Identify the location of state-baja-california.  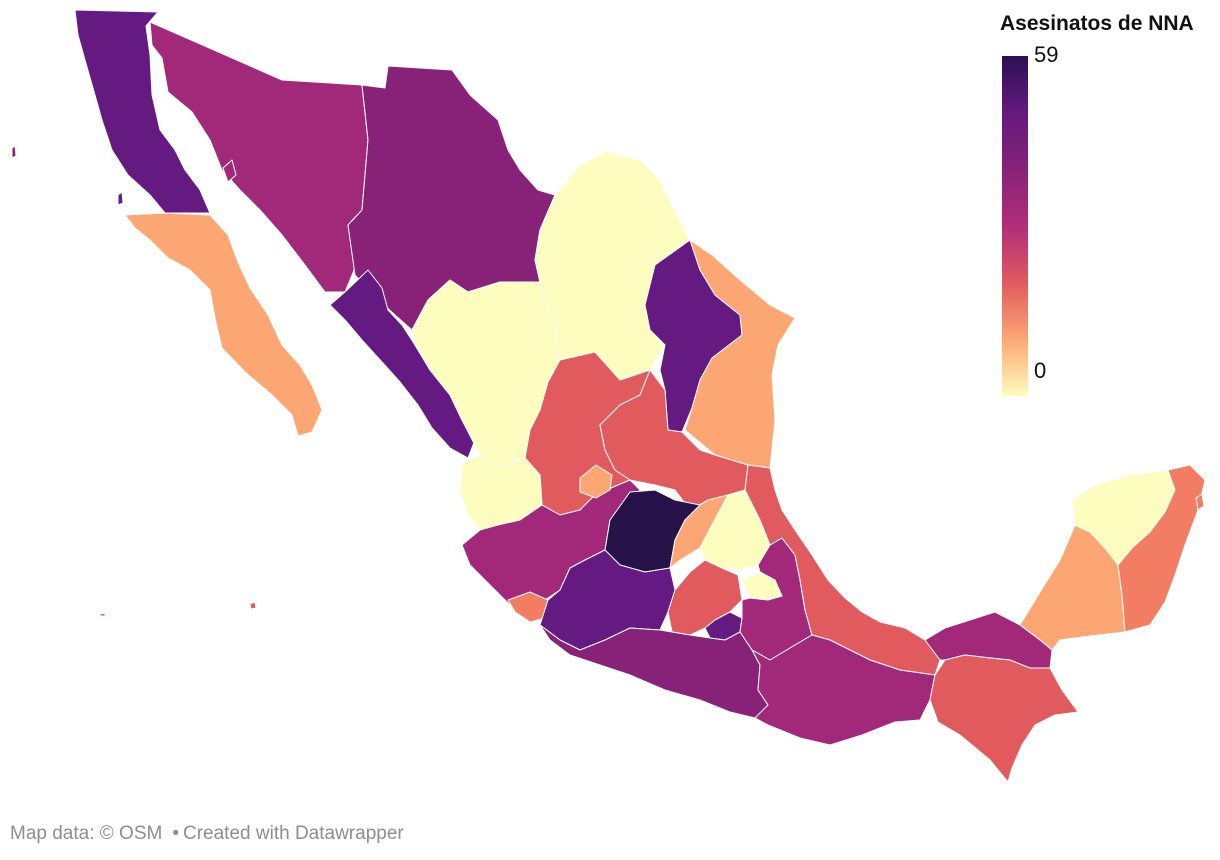
(142, 111).